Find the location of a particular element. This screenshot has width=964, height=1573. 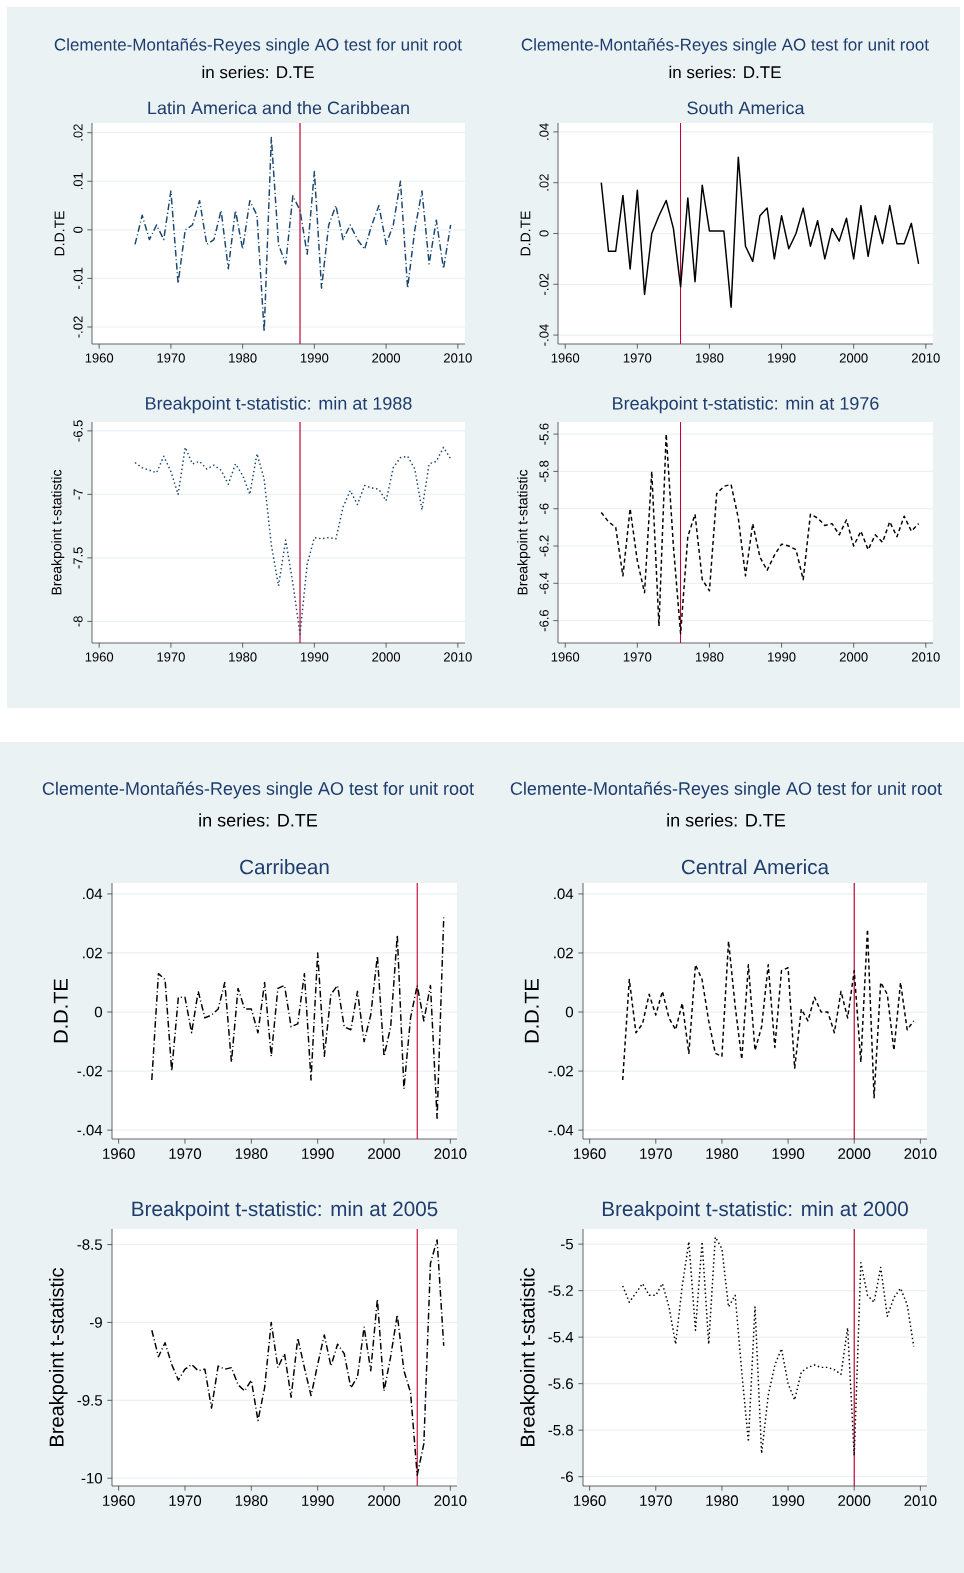

y-tick-label: -10 is located at coordinates (92, 1478).